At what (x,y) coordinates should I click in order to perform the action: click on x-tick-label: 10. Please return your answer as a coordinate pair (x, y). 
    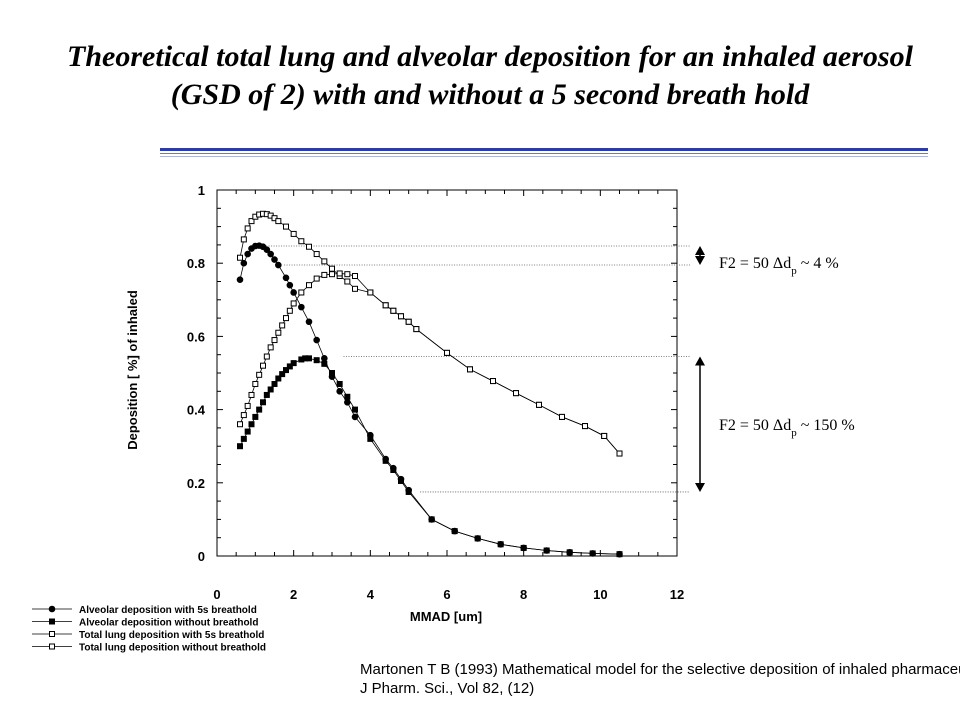
    Looking at the image, I should click on (600, 594).